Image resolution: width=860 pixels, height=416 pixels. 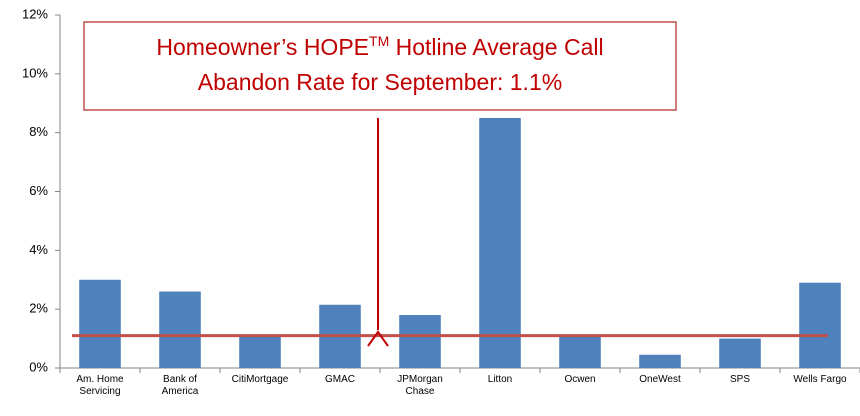 What do you see at coordinates (380, 82) in the screenshot?
I see `annotation-line2: Abandon Rate for September: 1.1%` at bounding box center [380, 82].